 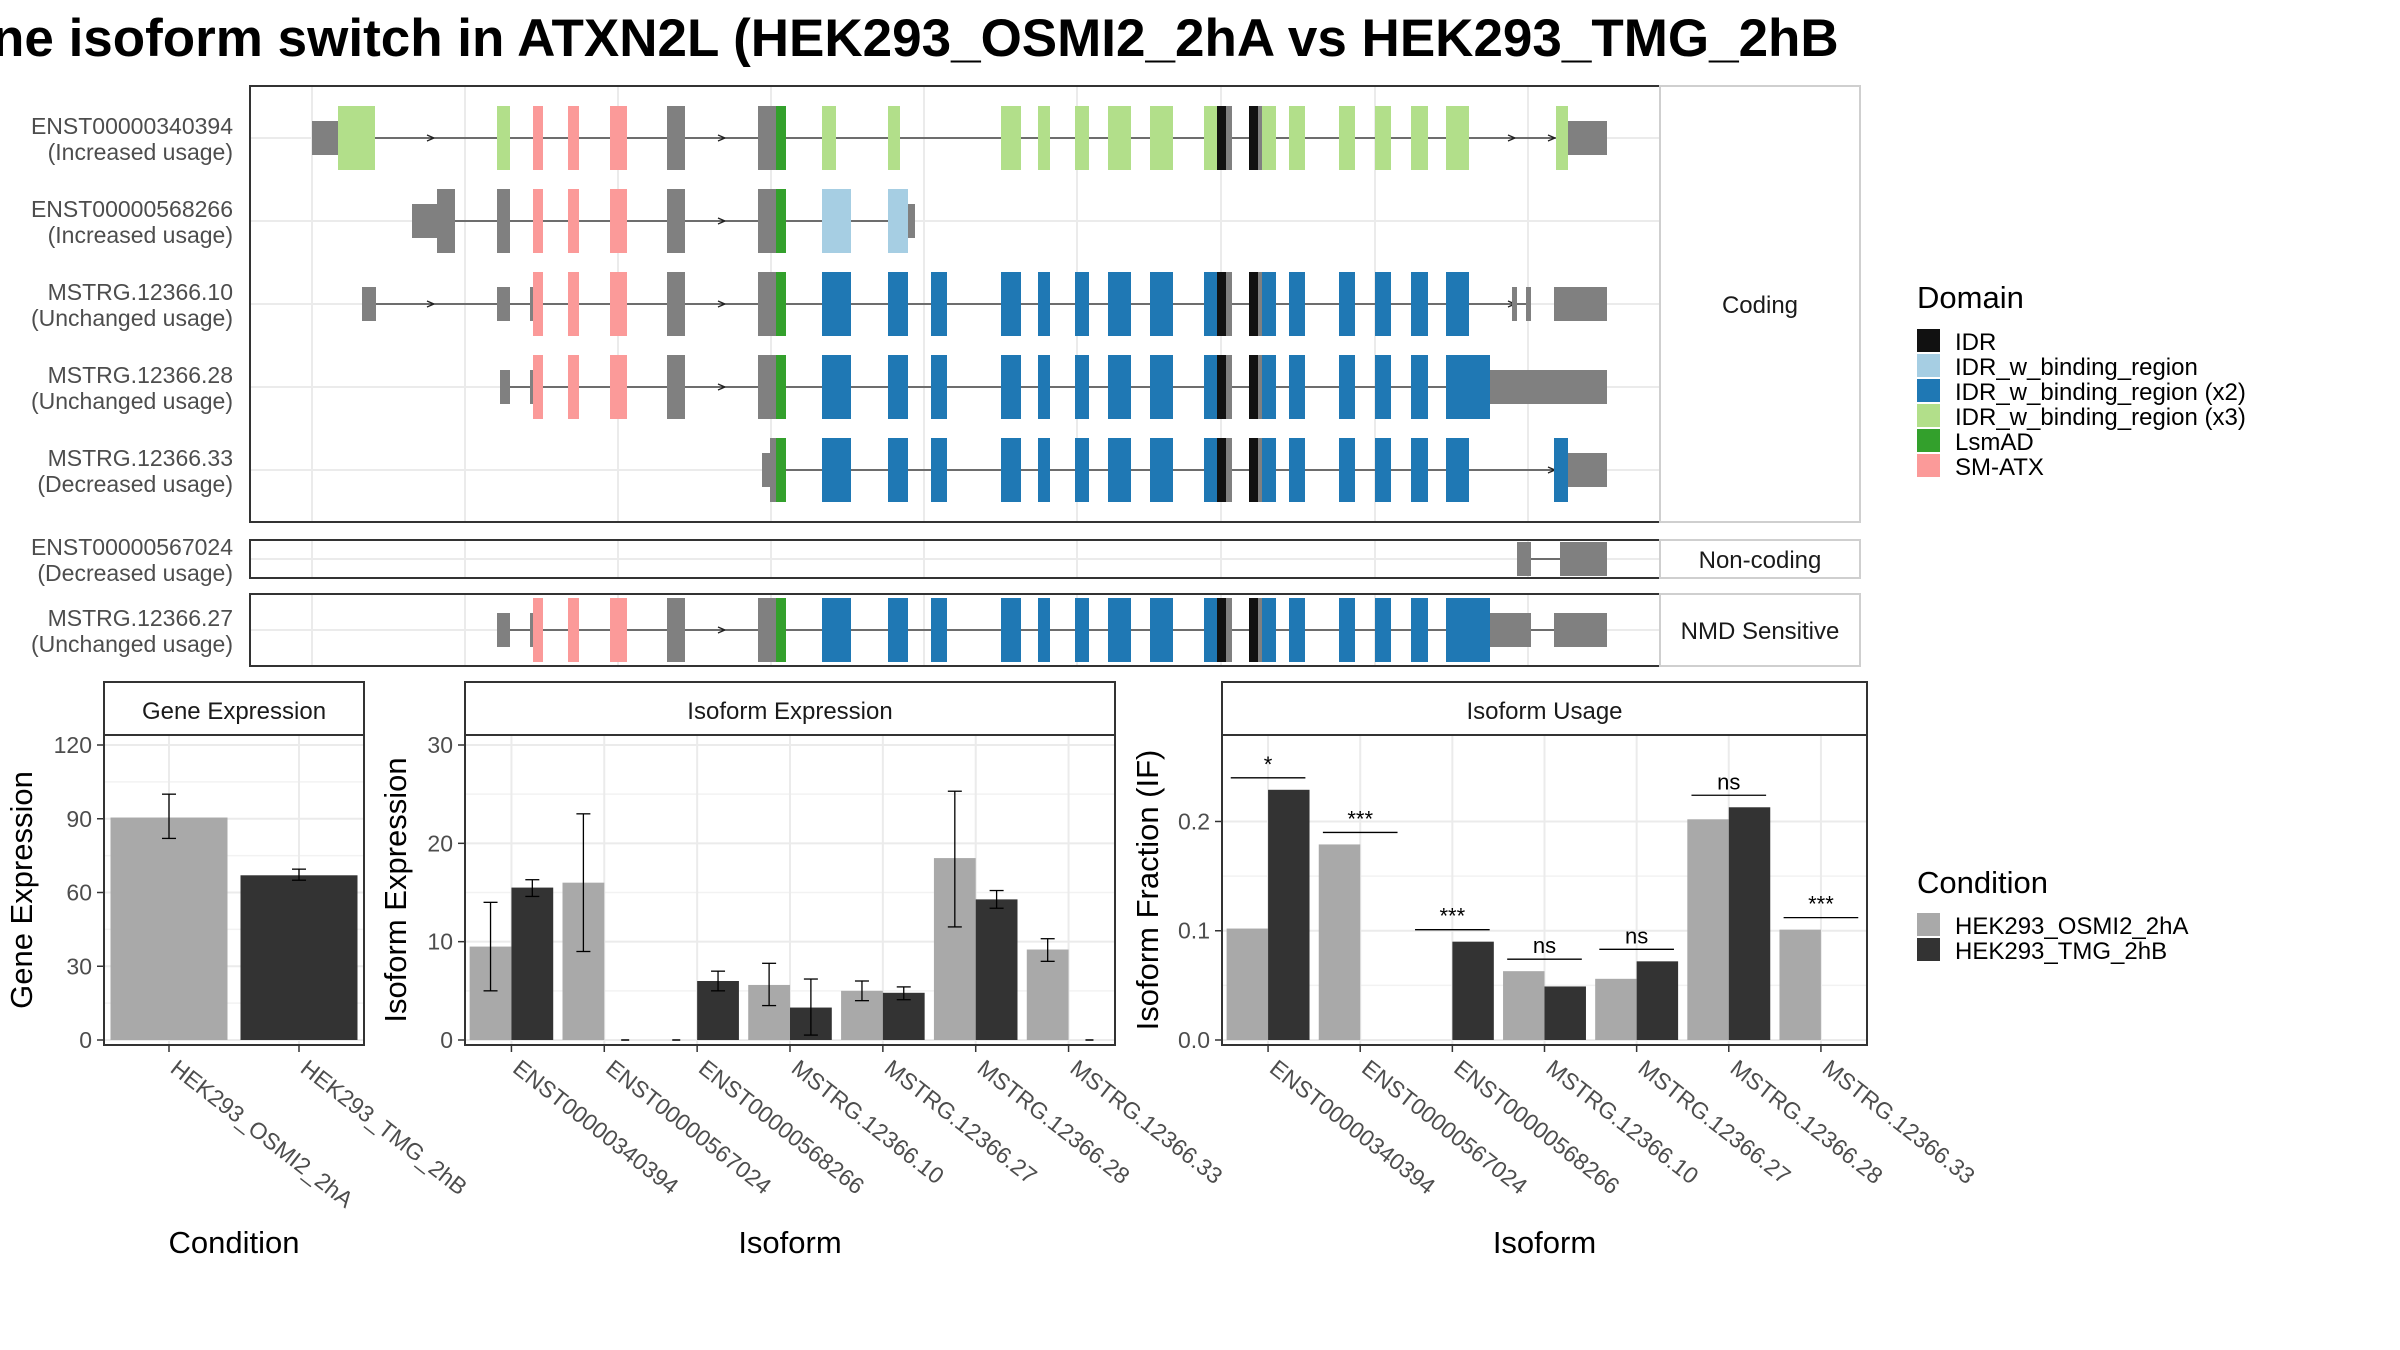 What do you see at coordinates (132, 318) in the screenshot?
I see `transcript-usage-label: (Unchanged usage)` at bounding box center [132, 318].